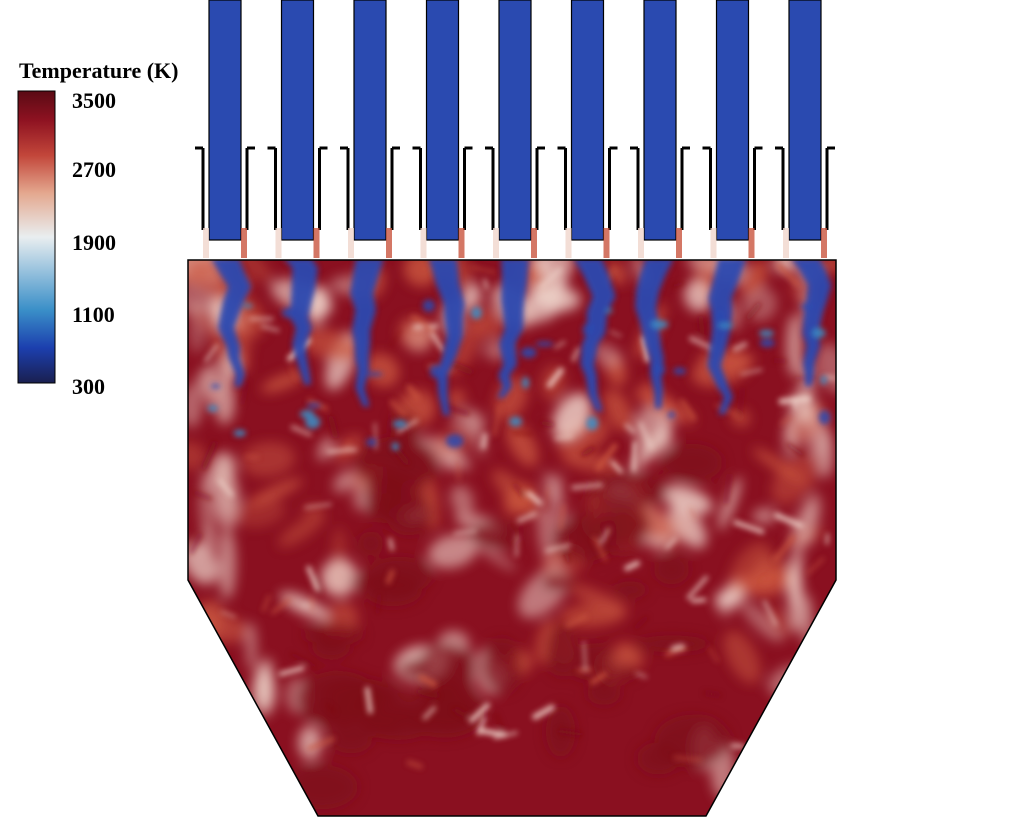 This screenshot has height=819, width=1024. Describe the element at coordinates (93, 314) in the screenshot. I see `colorbar-tick-1100: 1100` at that location.